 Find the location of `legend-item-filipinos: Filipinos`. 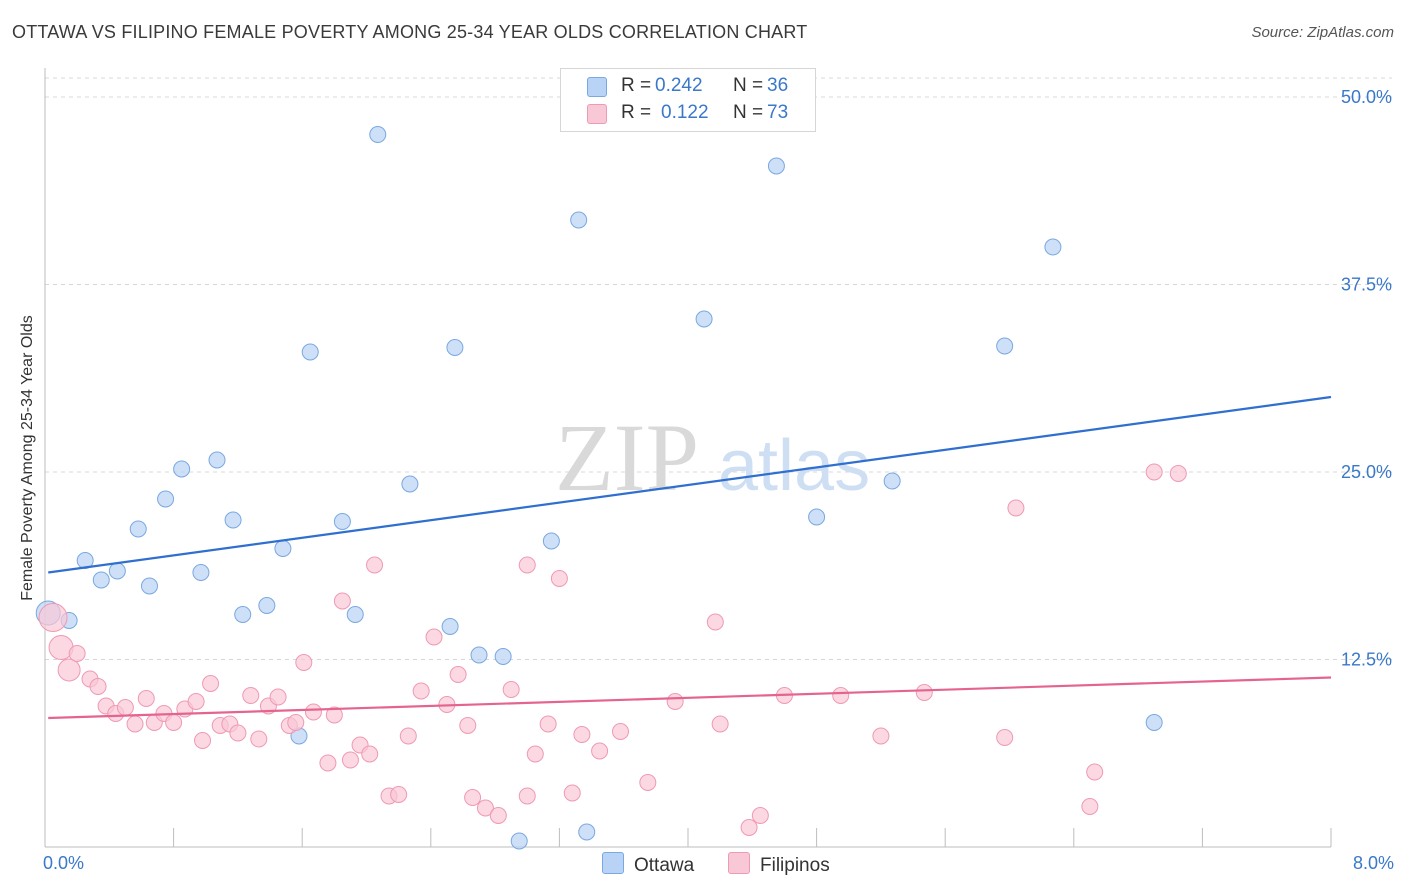

legend-item-filipinos: Filipinos is located at coordinates (779, 864).